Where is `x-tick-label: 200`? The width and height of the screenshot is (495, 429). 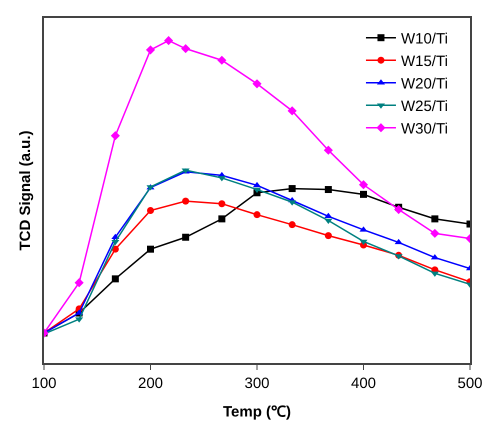
x-tick-label: 200 is located at coordinates (151, 383).